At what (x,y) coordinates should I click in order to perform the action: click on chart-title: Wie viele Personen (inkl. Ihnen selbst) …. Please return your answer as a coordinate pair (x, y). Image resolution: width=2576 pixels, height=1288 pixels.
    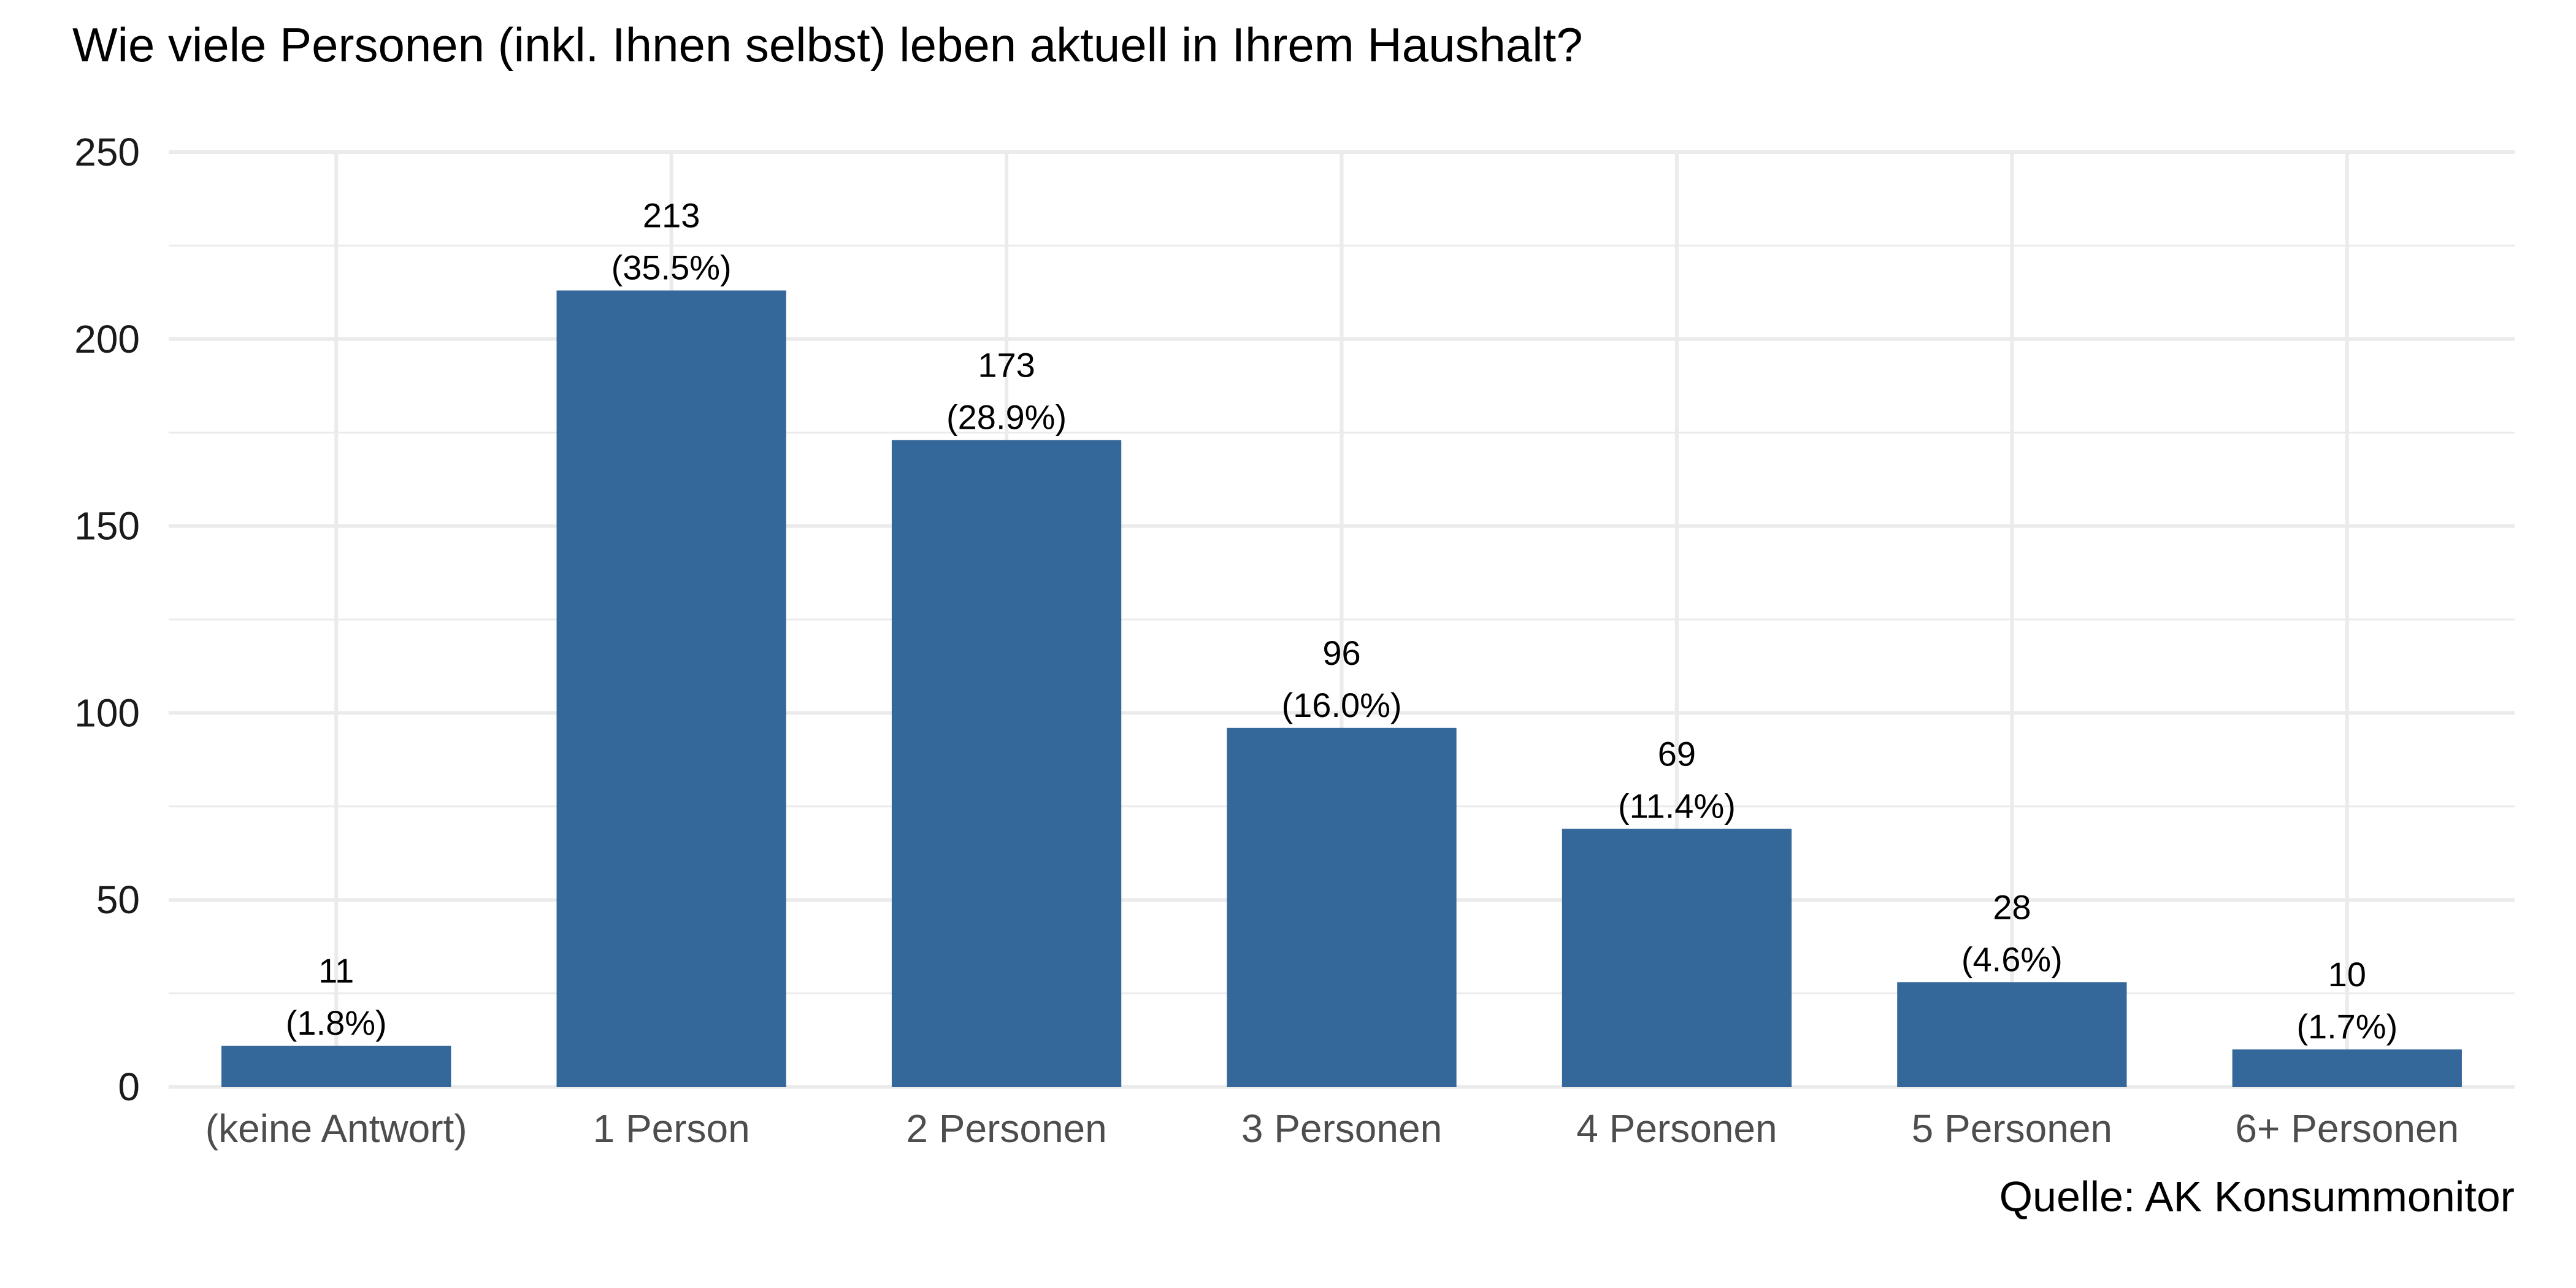
    Looking at the image, I should click on (827, 45).